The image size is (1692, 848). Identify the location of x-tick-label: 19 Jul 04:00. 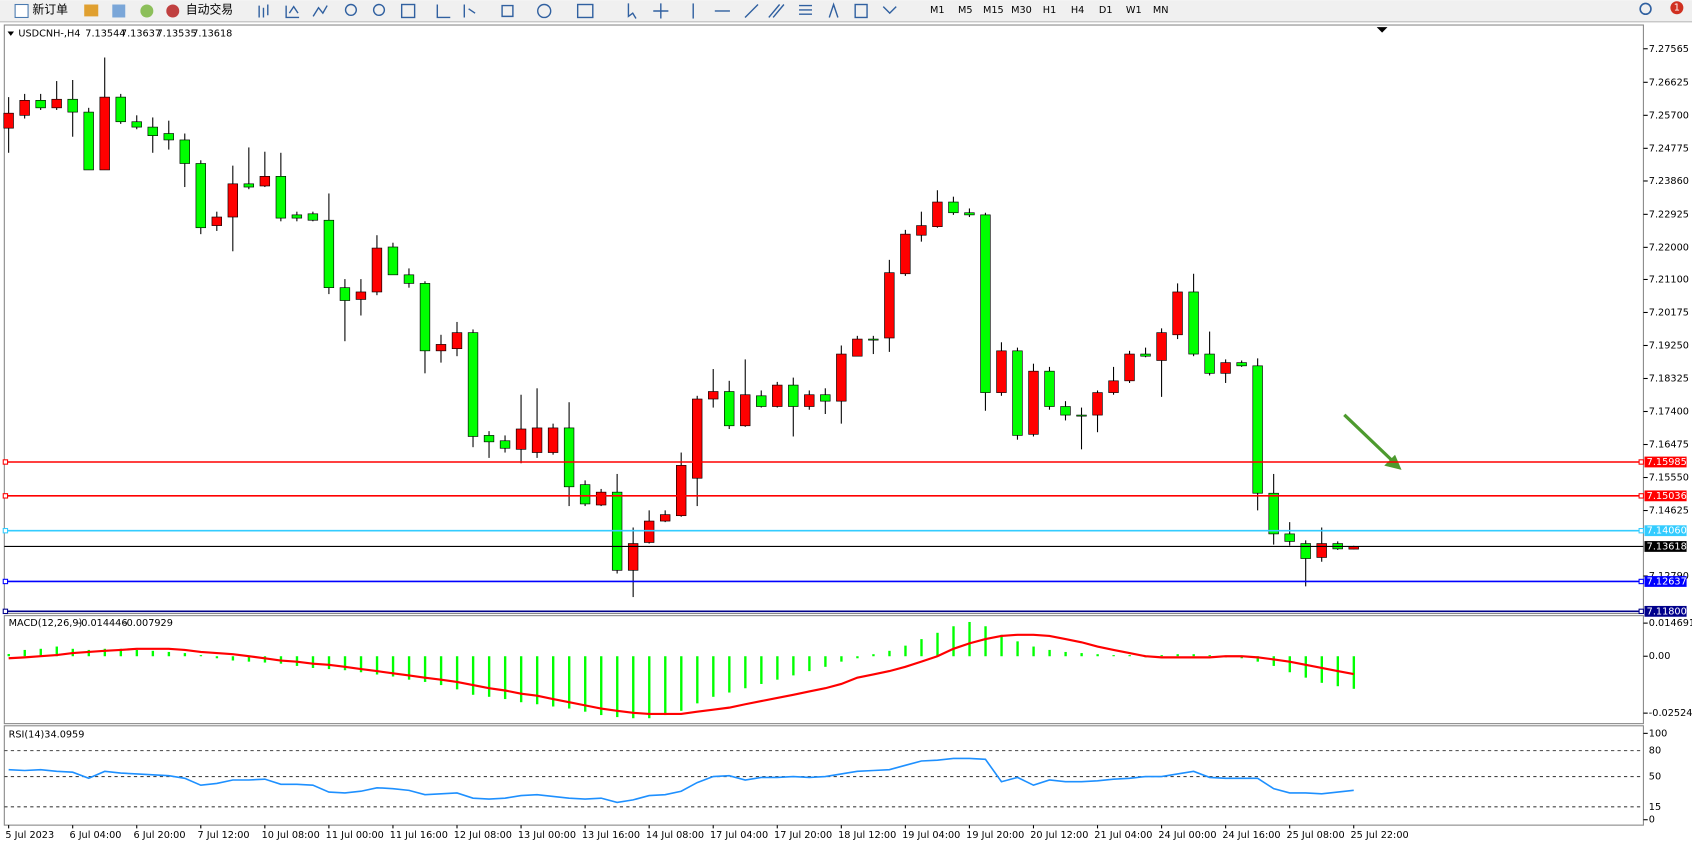
(931, 835).